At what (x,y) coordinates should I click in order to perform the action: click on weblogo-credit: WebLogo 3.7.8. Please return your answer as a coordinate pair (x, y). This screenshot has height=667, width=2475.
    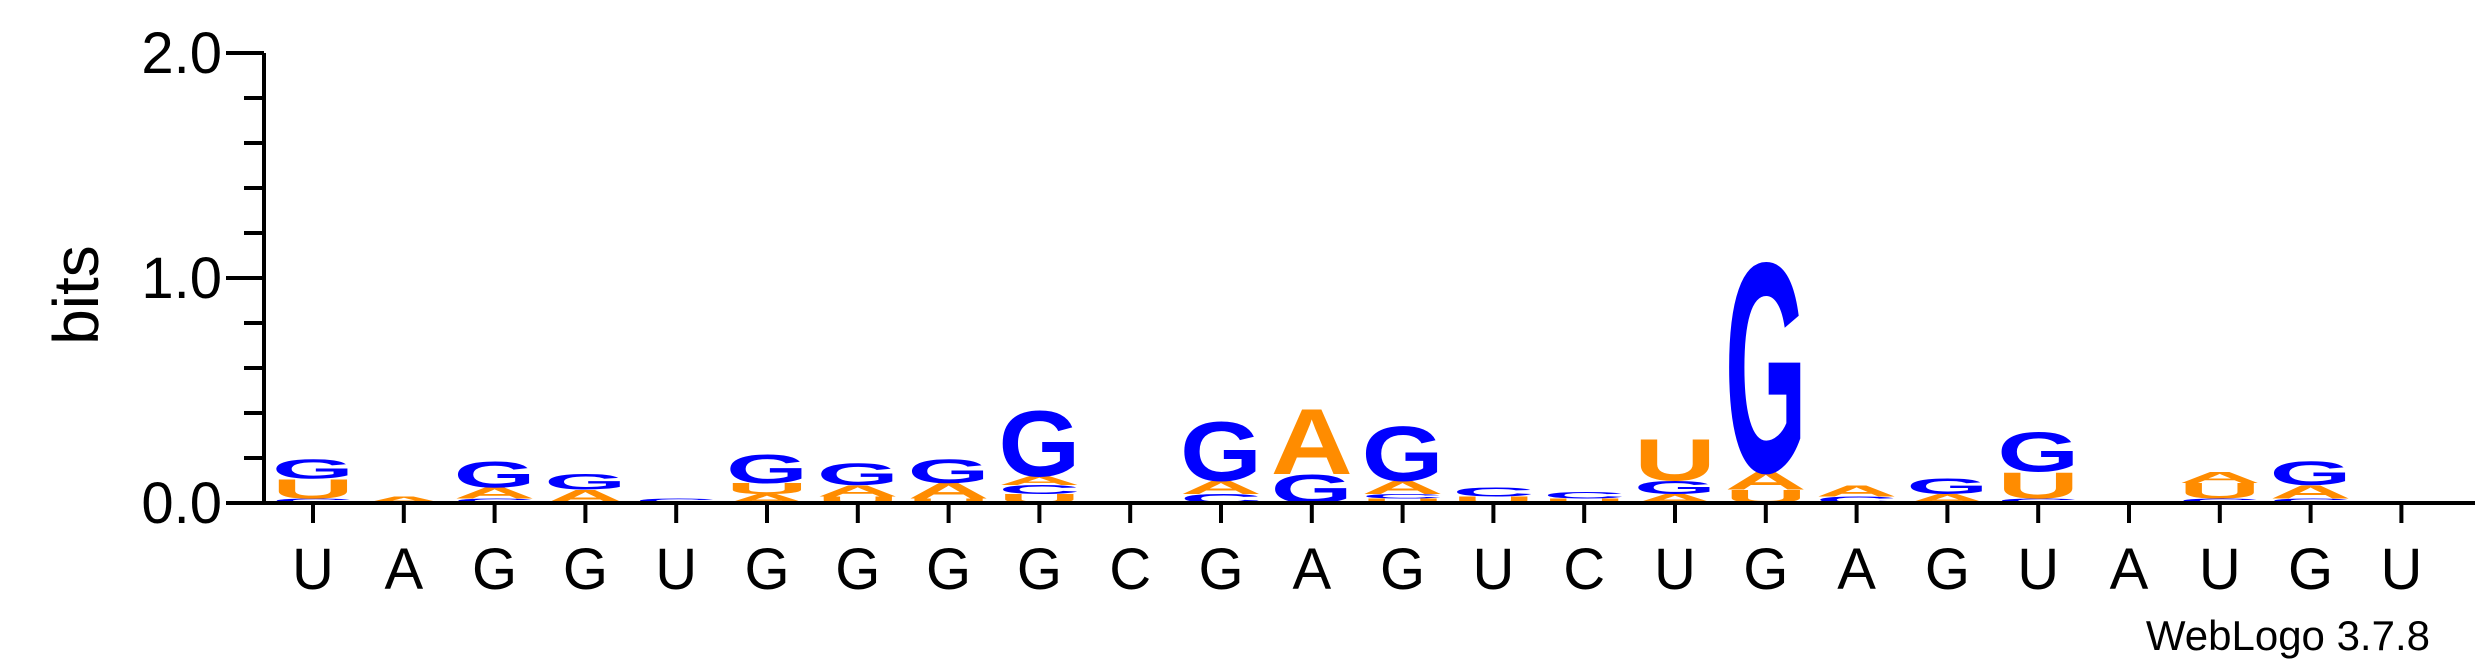
    Looking at the image, I should click on (2288, 635).